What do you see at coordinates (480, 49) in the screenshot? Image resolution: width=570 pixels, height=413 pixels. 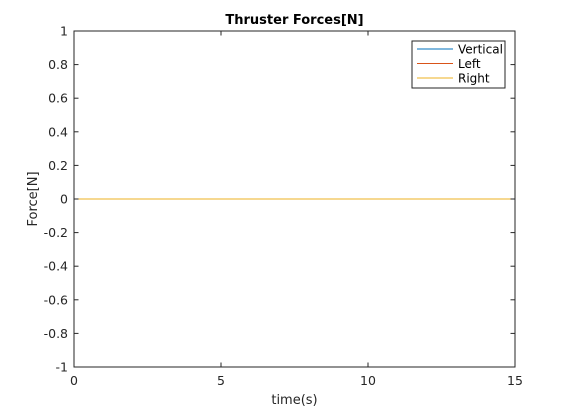 I see `legend-label-vertical: Vertical` at bounding box center [480, 49].